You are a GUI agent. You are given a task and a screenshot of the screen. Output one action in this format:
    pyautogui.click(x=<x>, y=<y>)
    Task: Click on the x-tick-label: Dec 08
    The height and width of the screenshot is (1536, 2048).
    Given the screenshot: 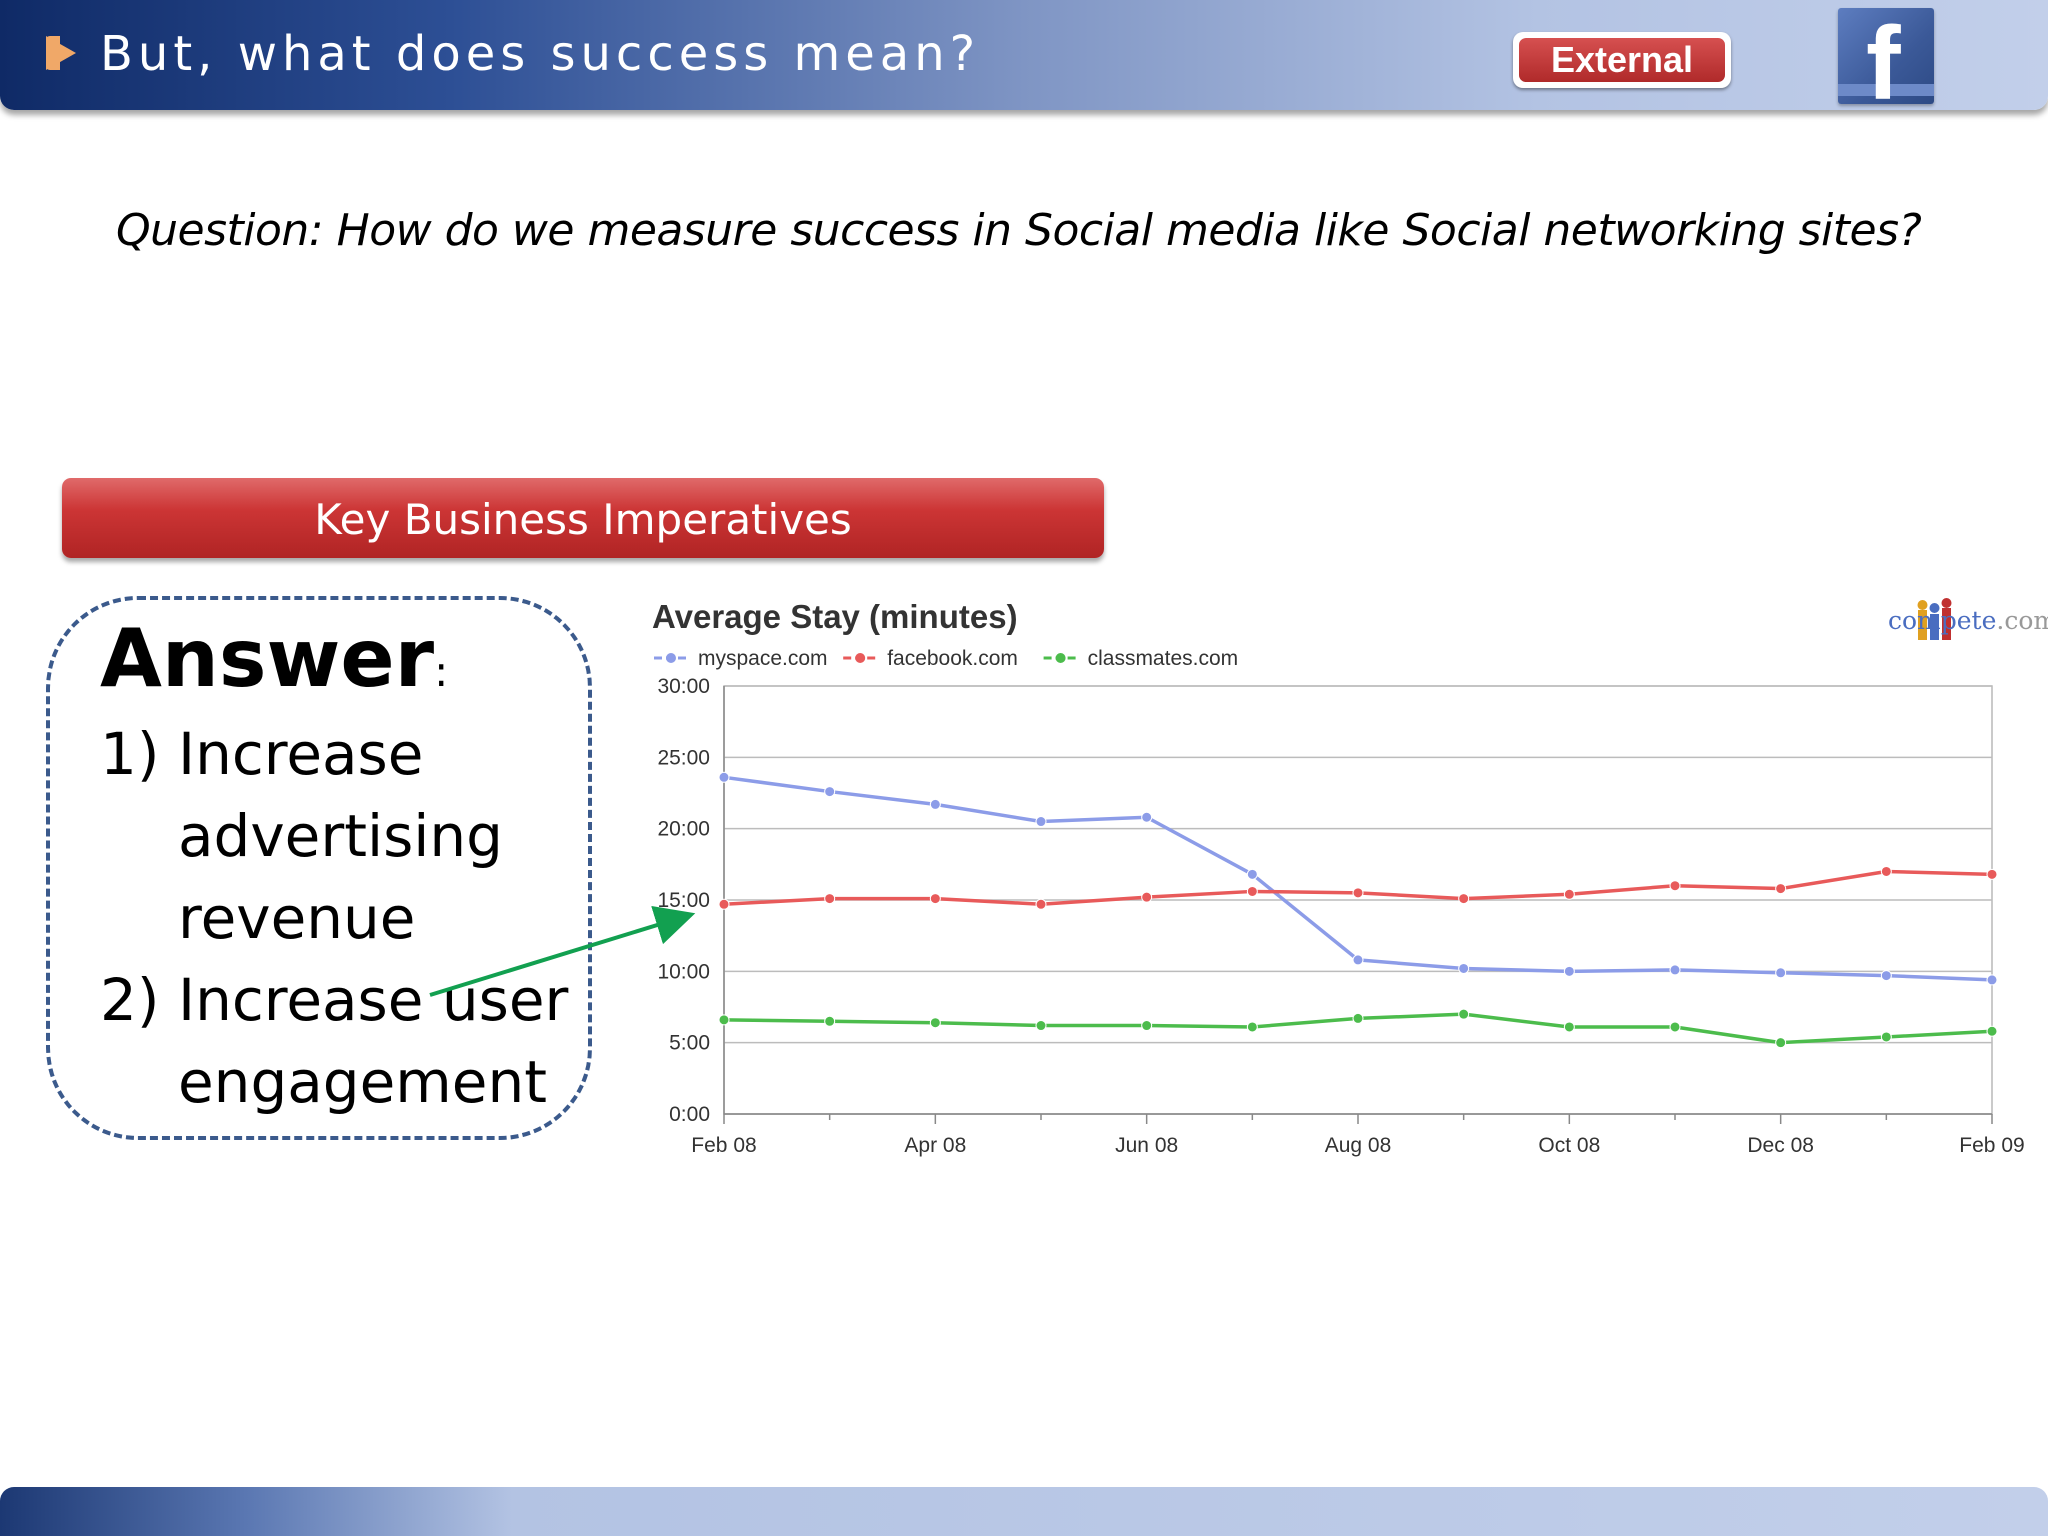 What is the action you would take?
    pyautogui.click(x=1780, y=1145)
    